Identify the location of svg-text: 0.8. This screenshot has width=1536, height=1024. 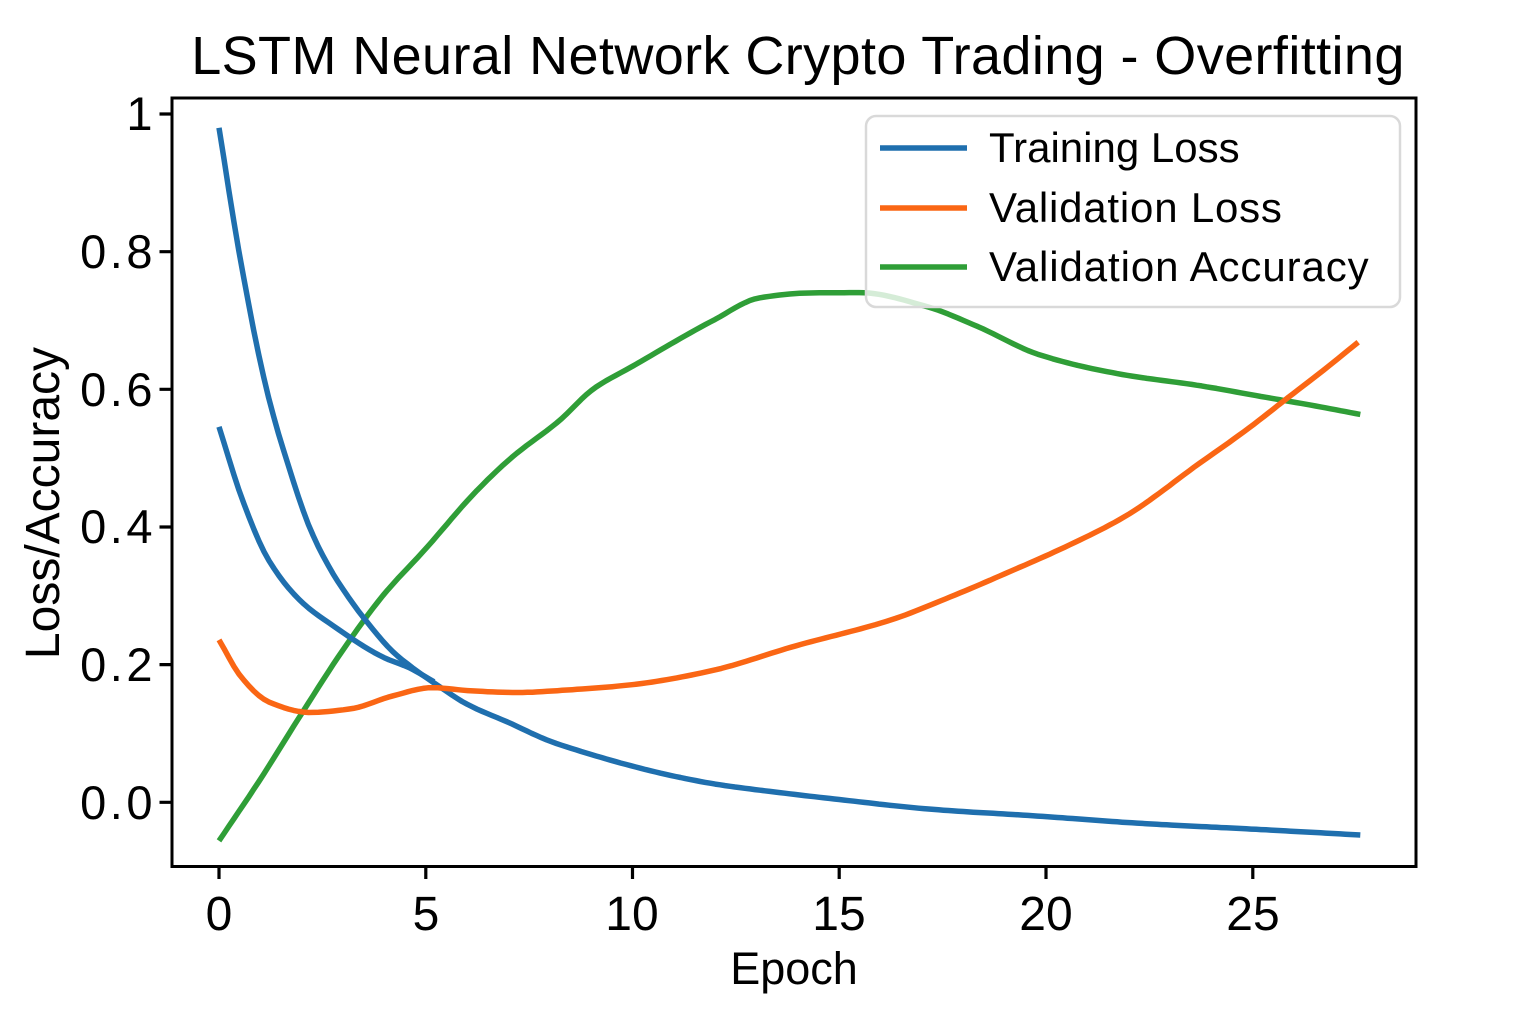
(118, 251).